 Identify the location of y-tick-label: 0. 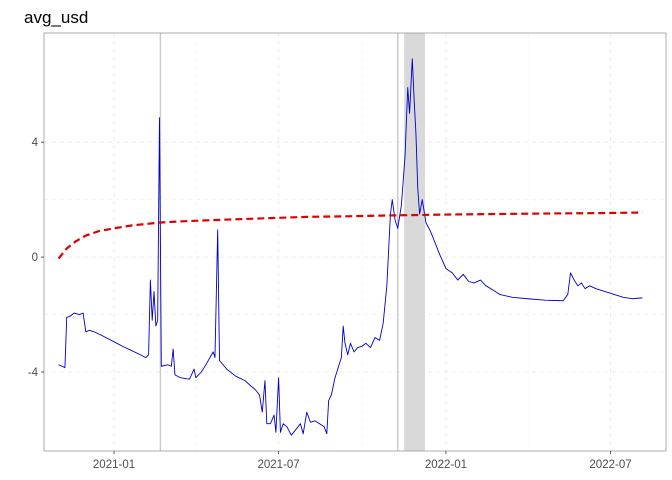
(35, 258).